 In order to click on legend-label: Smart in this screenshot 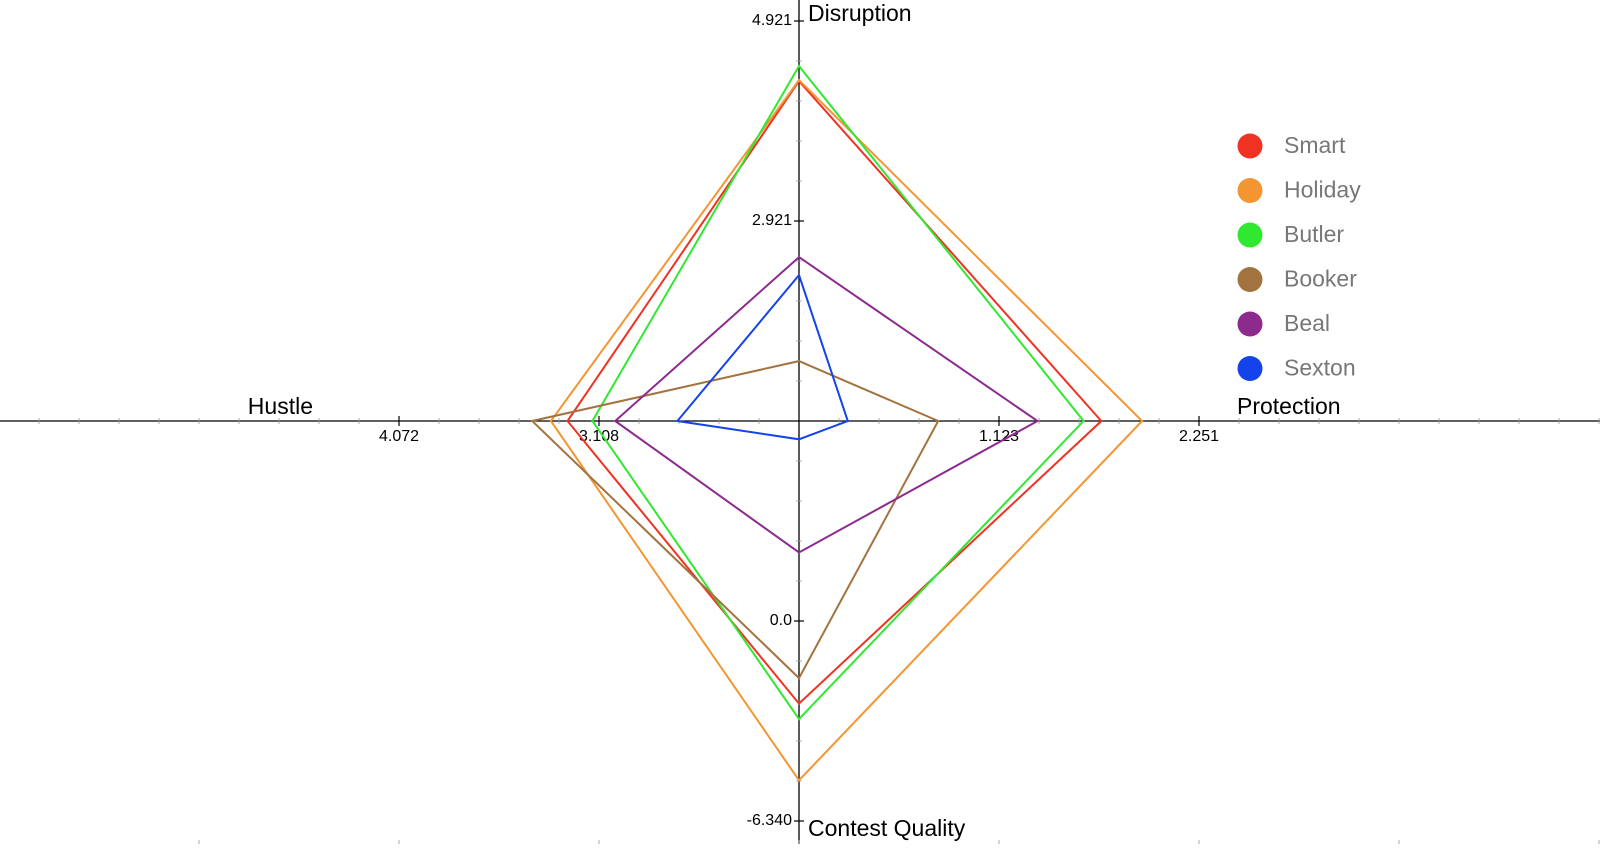, I will do `click(1315, 145)`.